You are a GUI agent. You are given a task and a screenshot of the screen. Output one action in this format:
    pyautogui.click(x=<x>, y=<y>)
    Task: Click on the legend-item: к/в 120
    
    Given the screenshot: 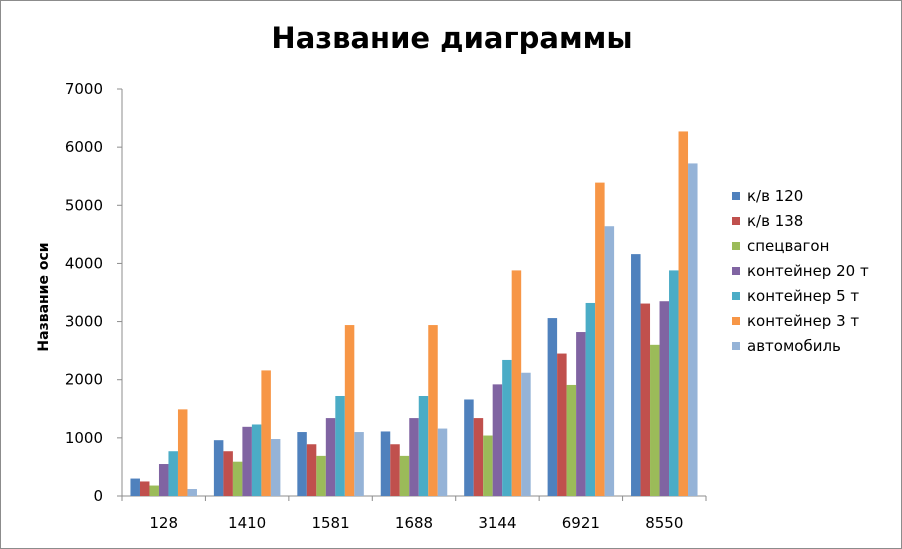 What is the action you would take?
    pyautogui.click(x=800, y=195)
    